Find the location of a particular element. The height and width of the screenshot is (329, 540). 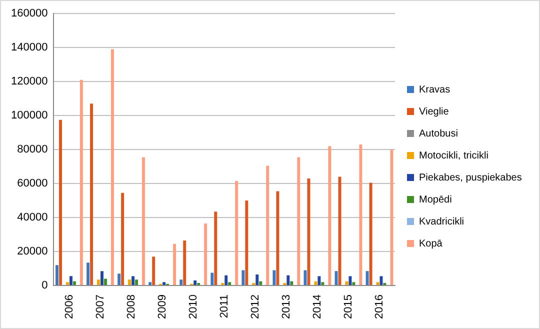

legend-label: Motocikli, tricikli is located at coordinates (453, 156).